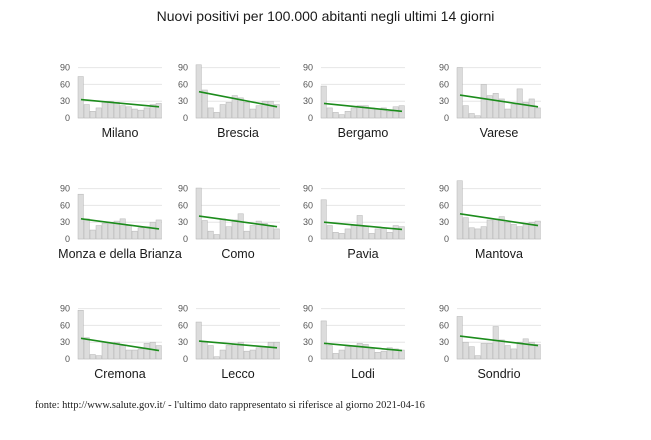 Image resolution: width=651 pixels, height=440 pixels. I want to click on panel-label: Bergamo, so click(363, 133).